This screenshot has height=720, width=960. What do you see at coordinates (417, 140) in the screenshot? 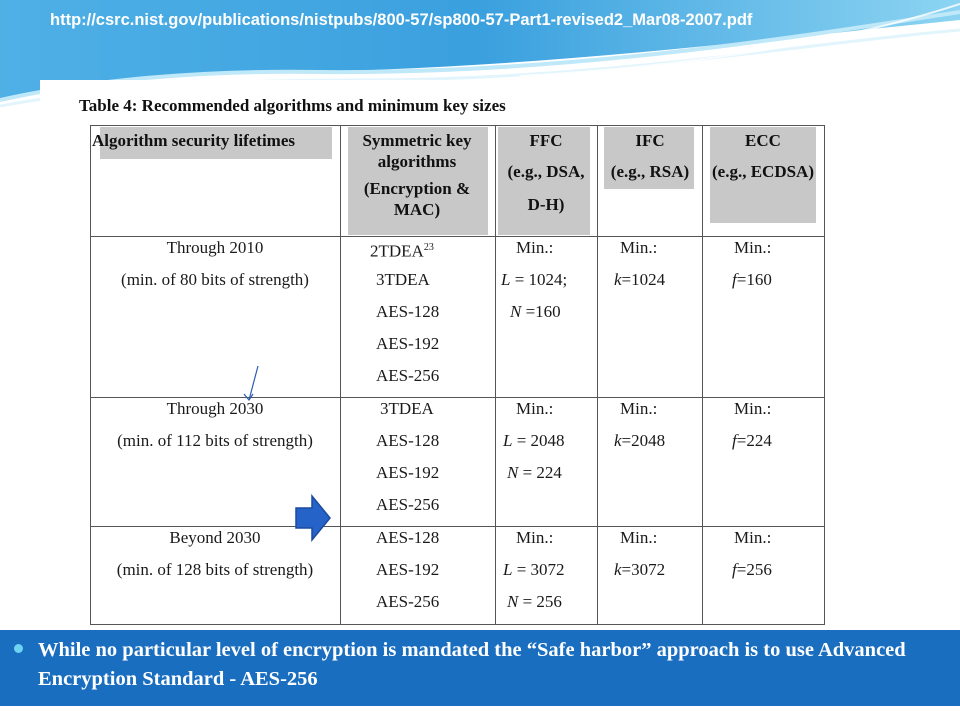
I see `header-symmetric-line: Symmetric key` at bounding box center [417, 140].